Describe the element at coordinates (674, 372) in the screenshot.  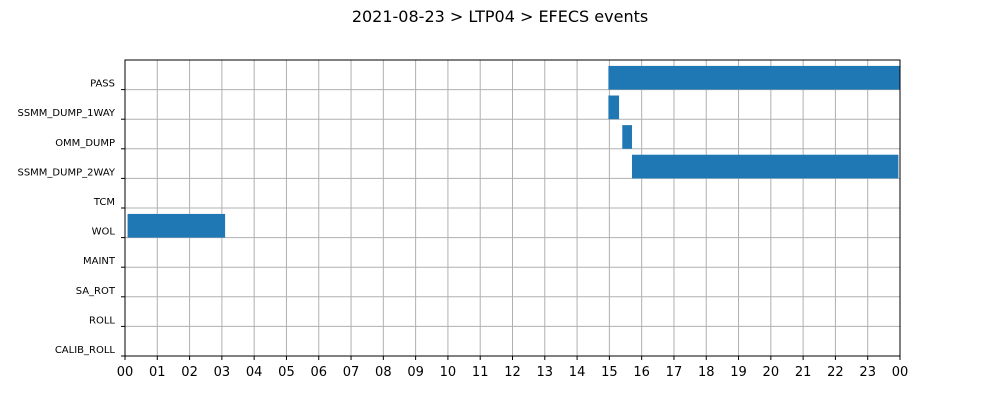
I see `x-tick-label: 17` at that location.